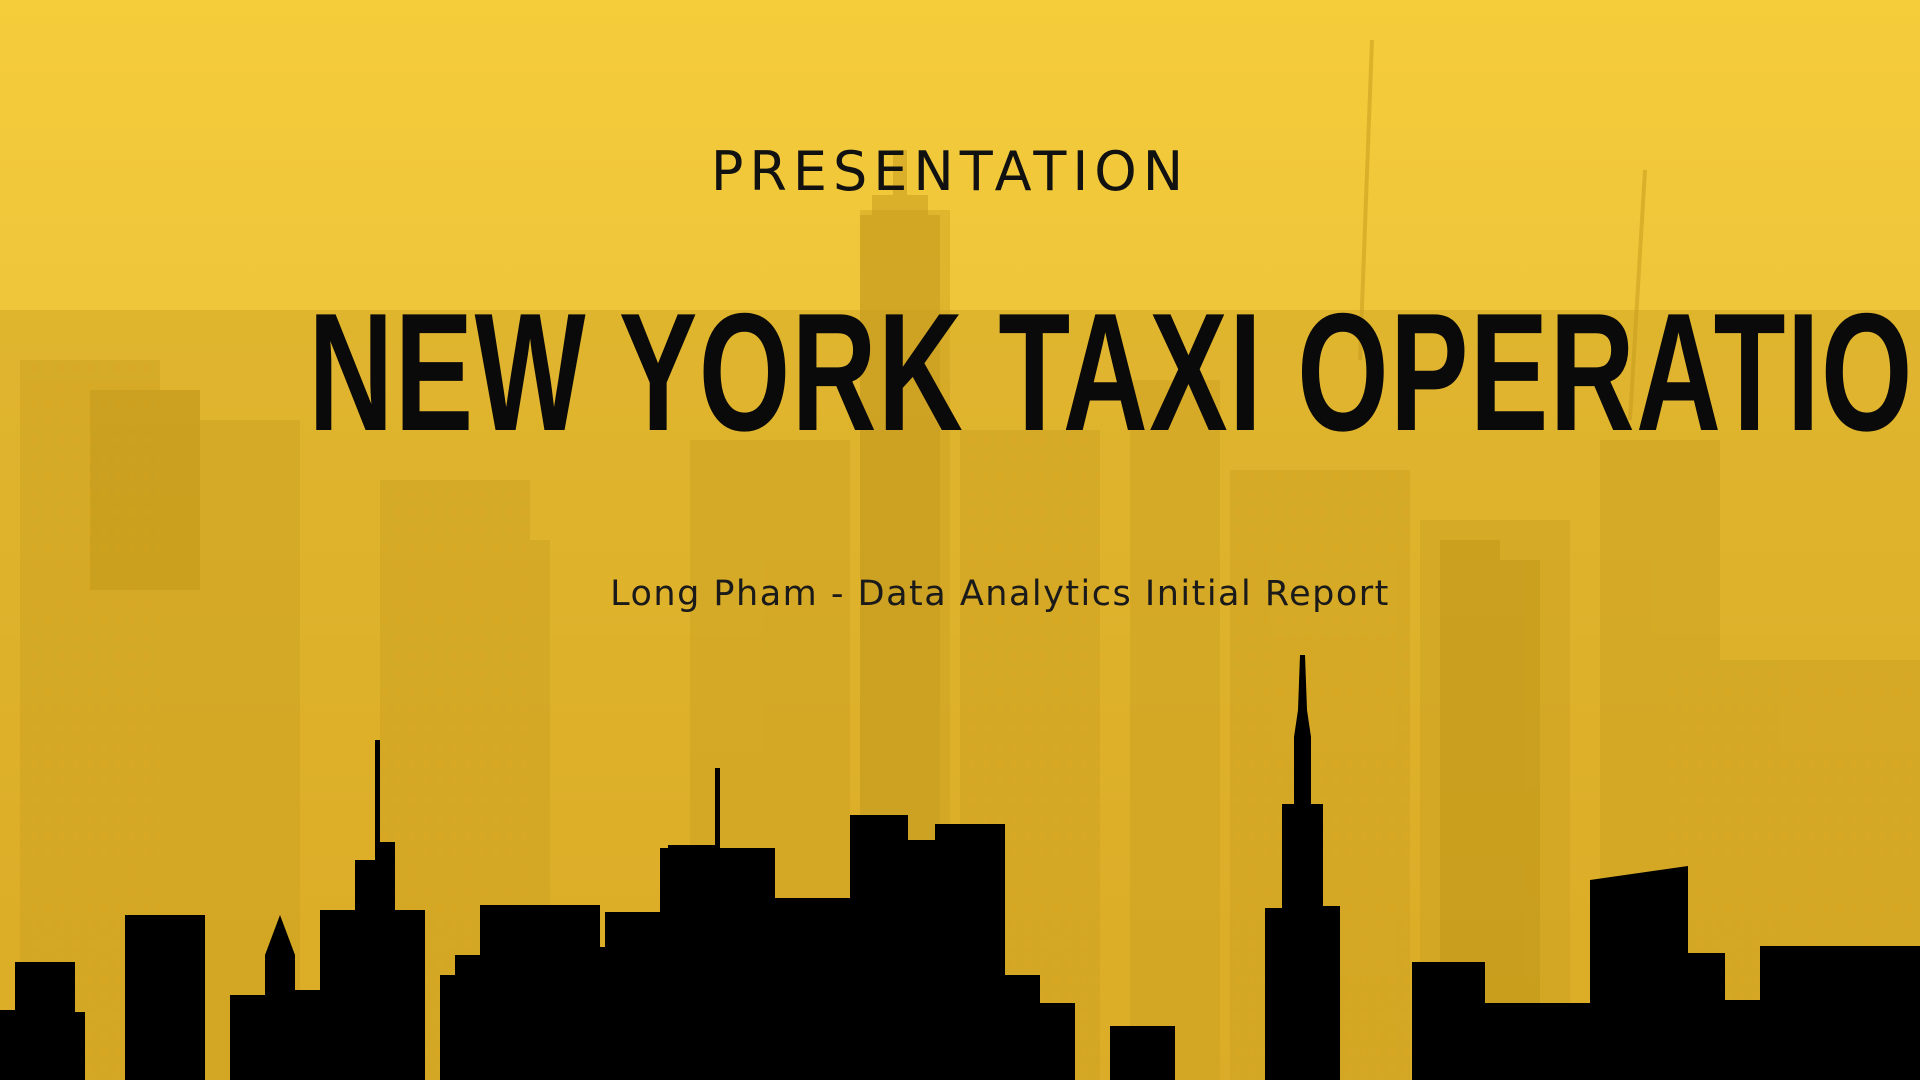 The image size is (1920, 1080). Describe the element at coordinates (980, 372) in the screenshot. I see `slide-title: NEW YORK TAXI OPERATION` at that location.